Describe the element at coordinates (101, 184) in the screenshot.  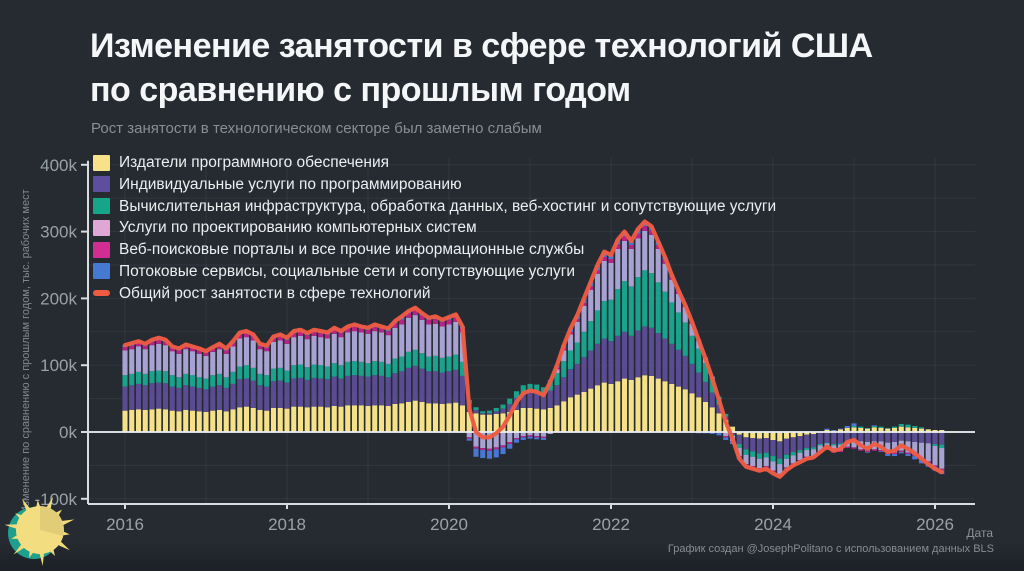
I see `legend-color-swatch` at that location.